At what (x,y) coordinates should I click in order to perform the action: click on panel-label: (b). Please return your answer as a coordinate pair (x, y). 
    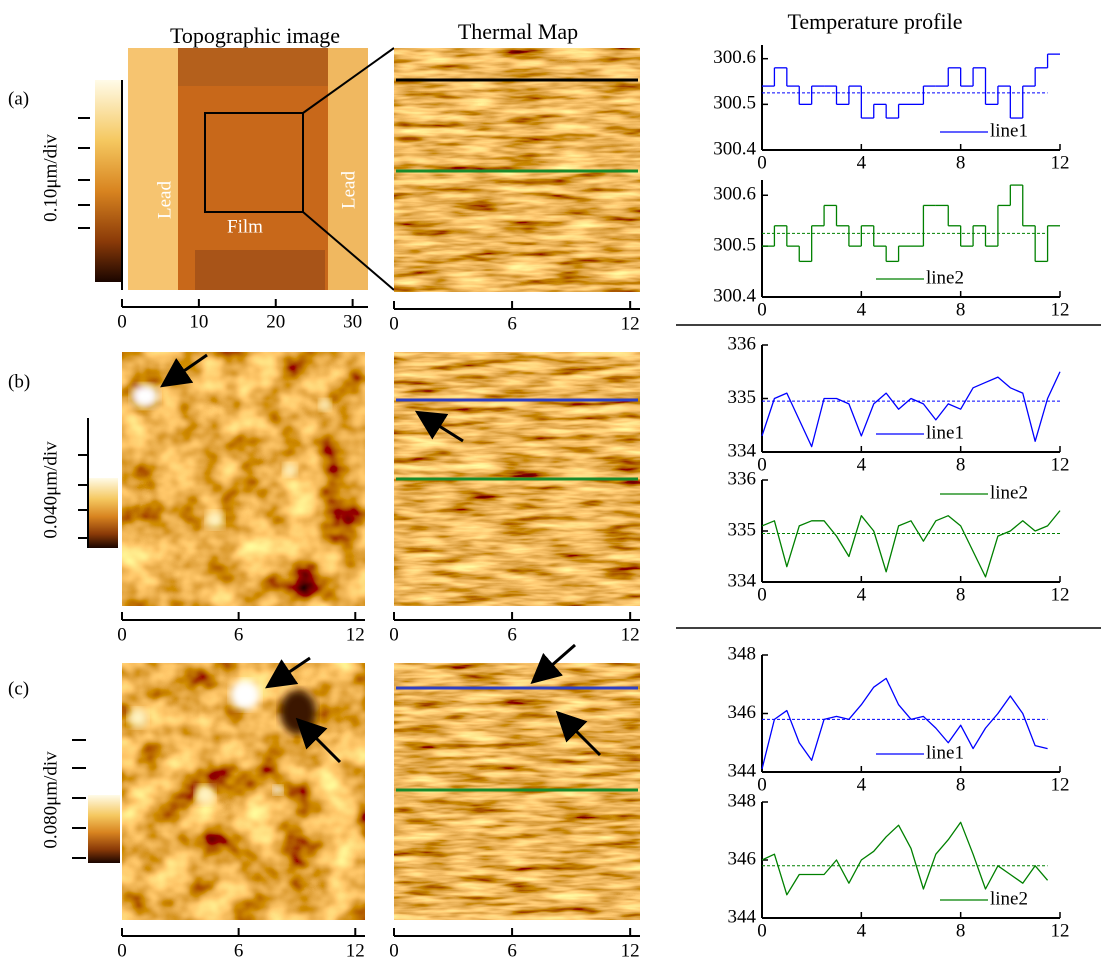
    Looking at the image, I should click on (19, 381).